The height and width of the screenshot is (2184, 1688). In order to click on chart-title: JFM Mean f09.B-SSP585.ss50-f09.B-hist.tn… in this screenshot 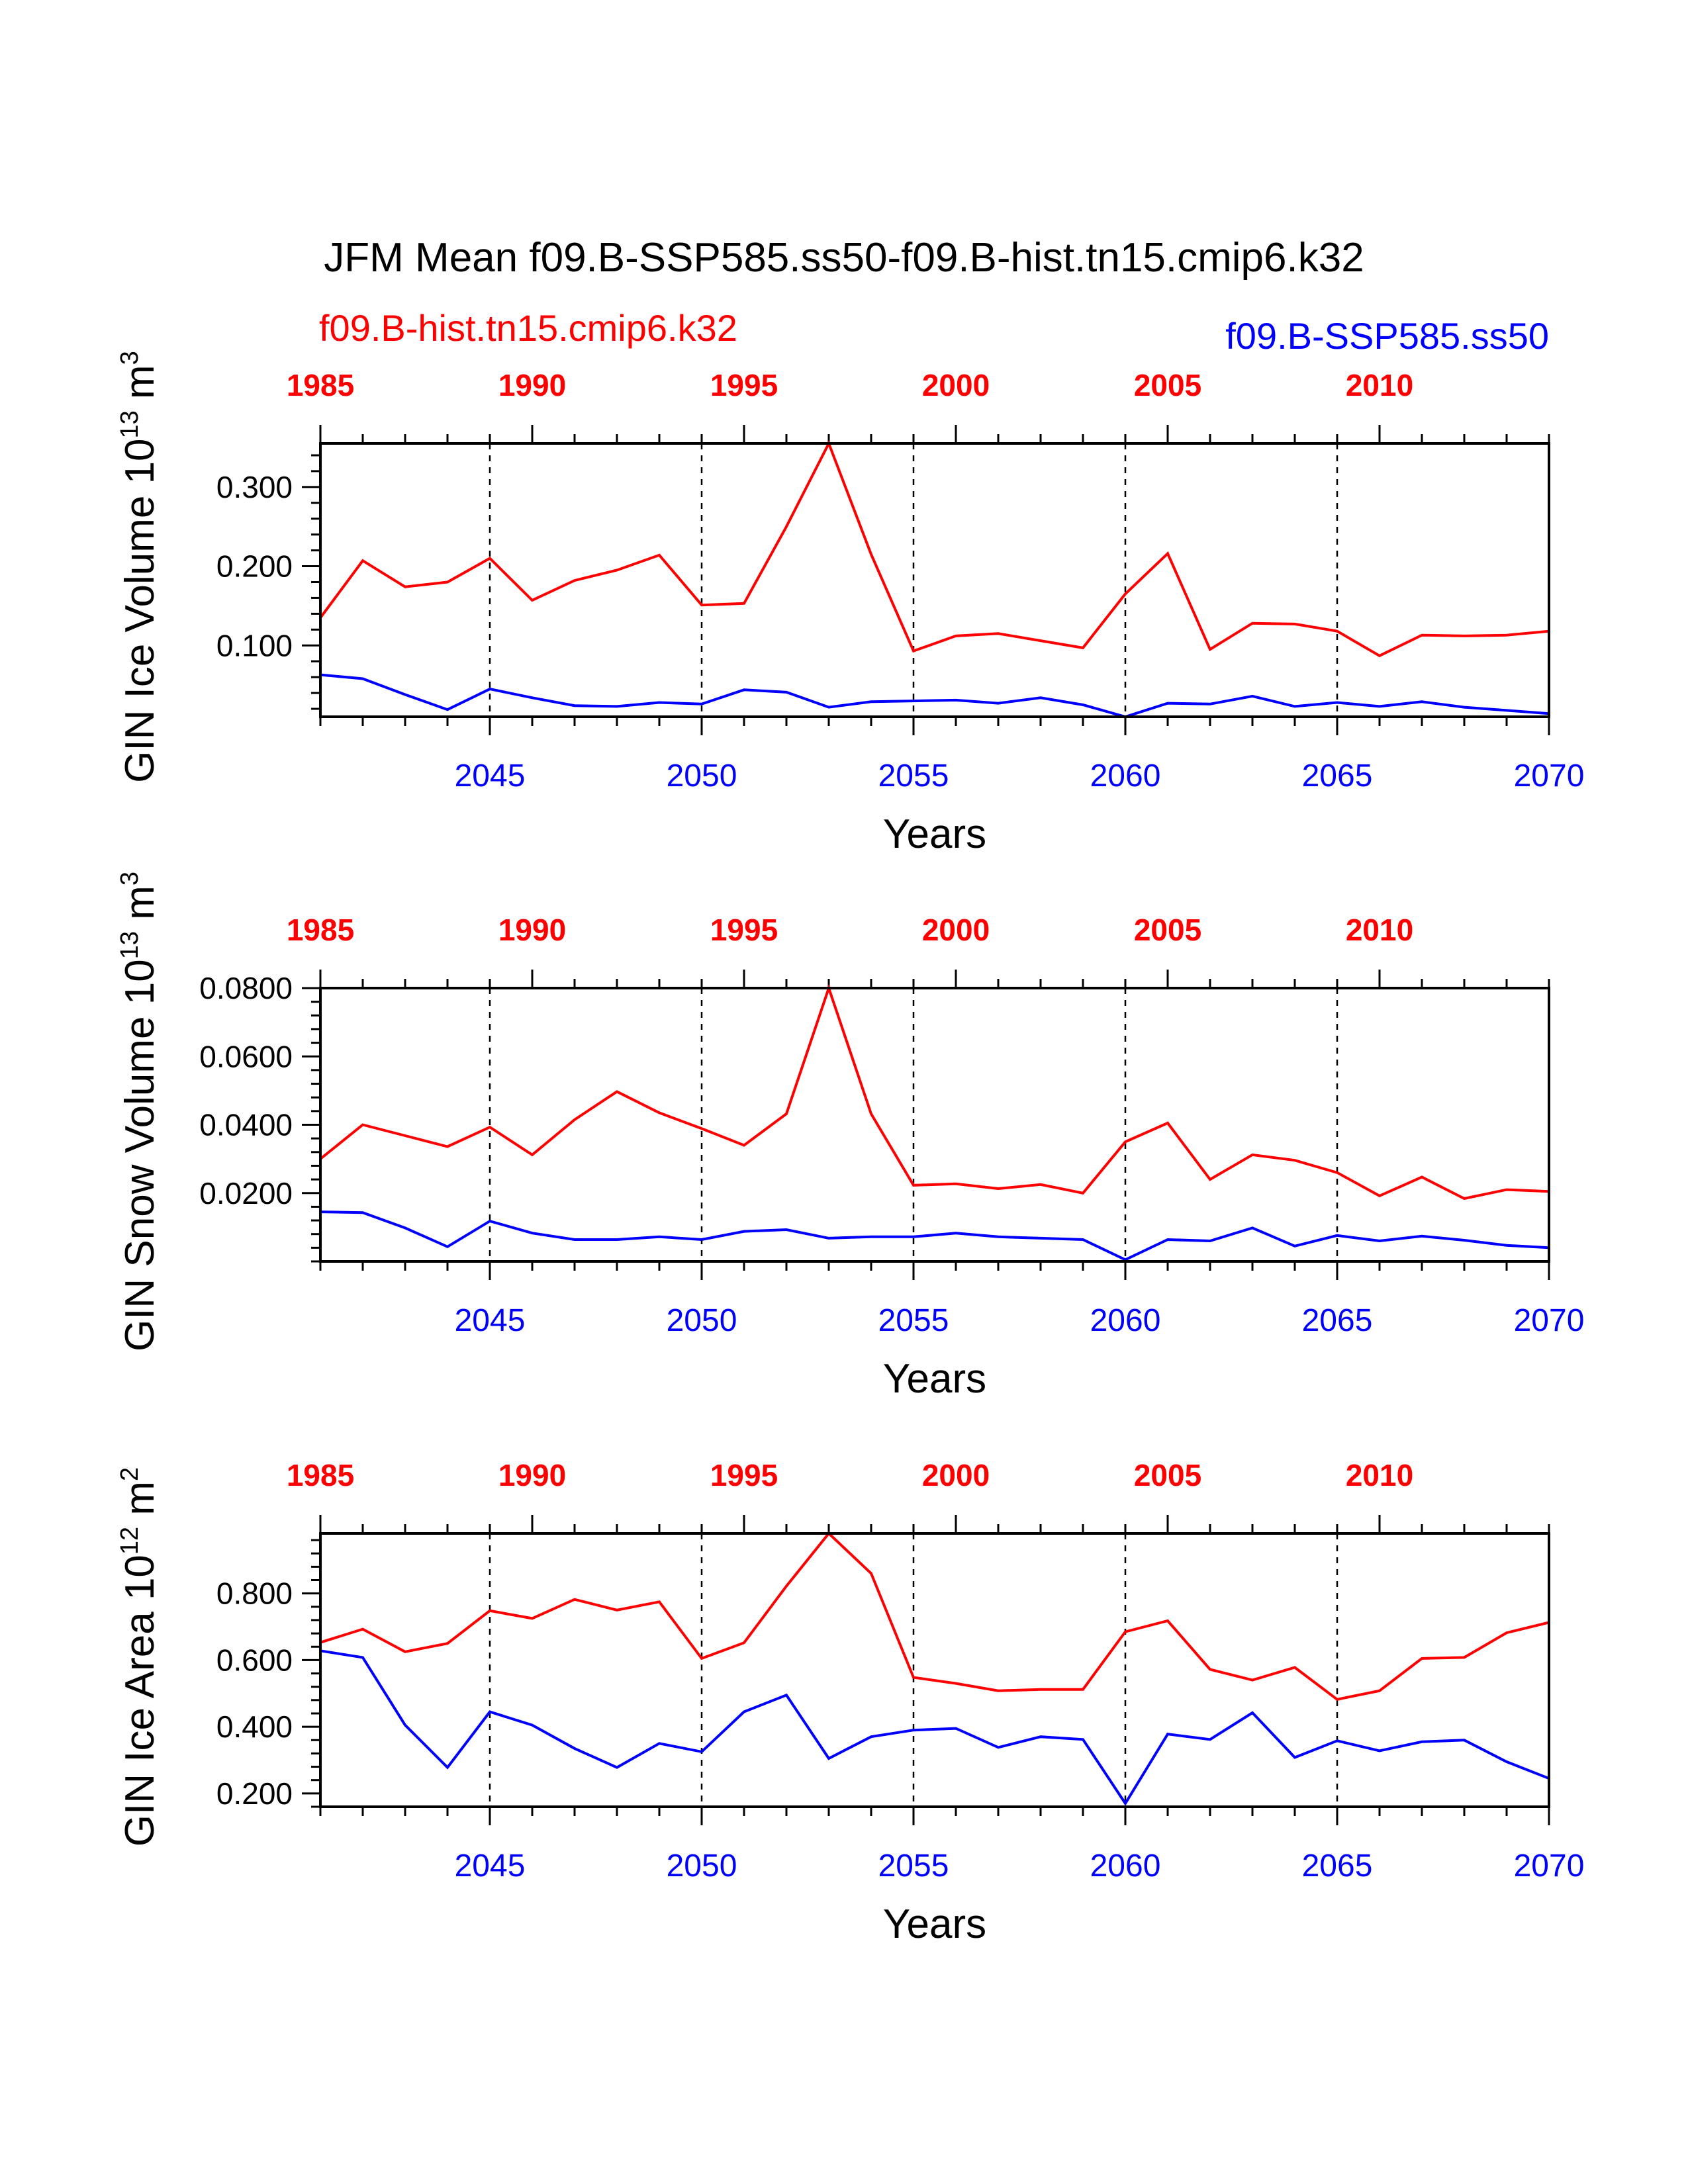, I will do `click(844, 258)`.